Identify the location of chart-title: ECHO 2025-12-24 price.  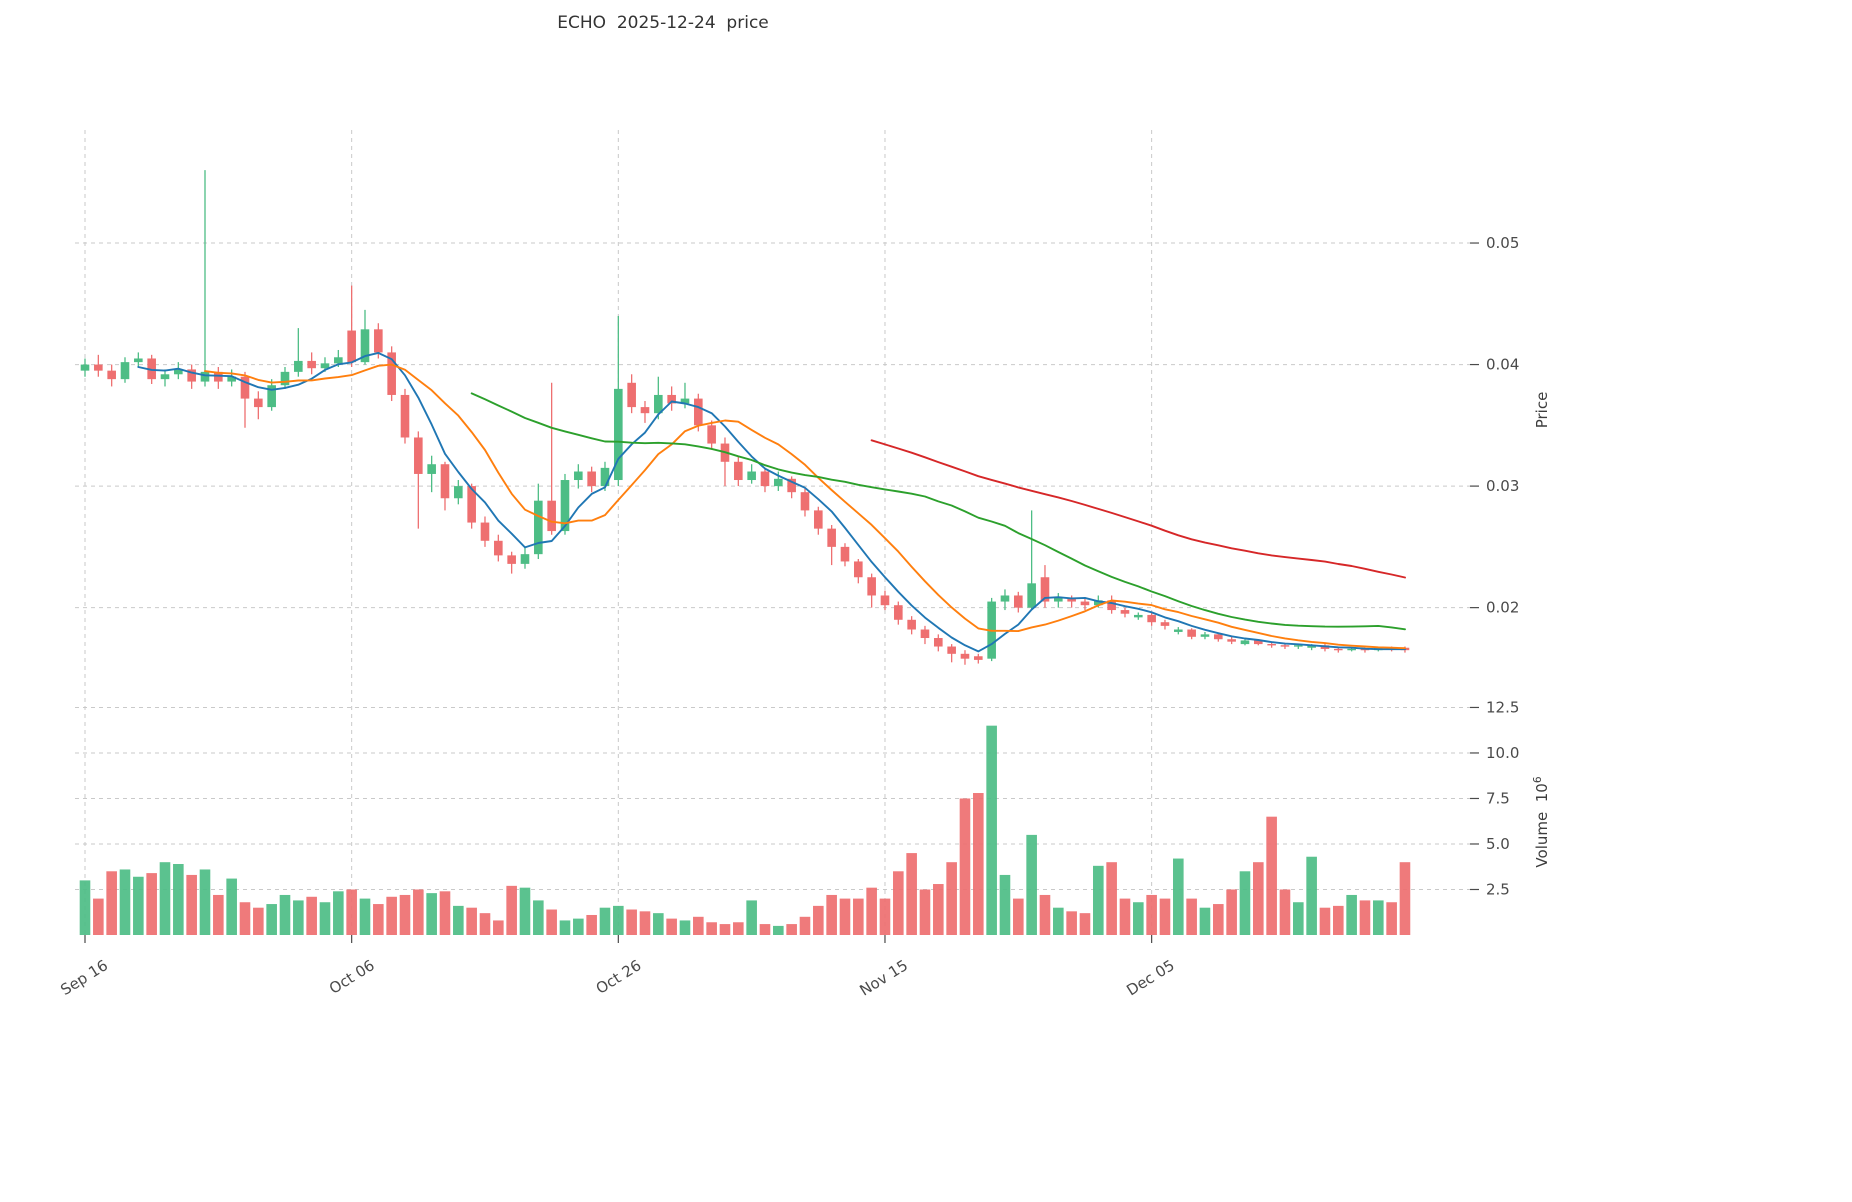
(663, 23).